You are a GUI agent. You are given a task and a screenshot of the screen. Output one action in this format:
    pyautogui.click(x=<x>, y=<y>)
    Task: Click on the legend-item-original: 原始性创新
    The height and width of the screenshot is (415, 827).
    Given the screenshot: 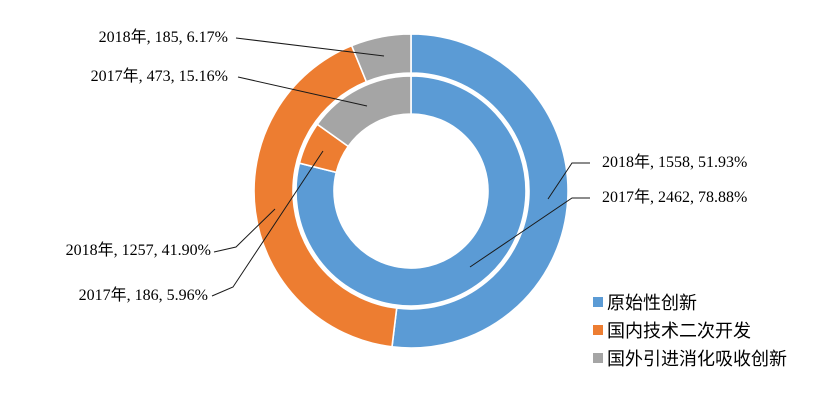 What is the action you would take?
    pyautogui.click(x=690, y=302)
    